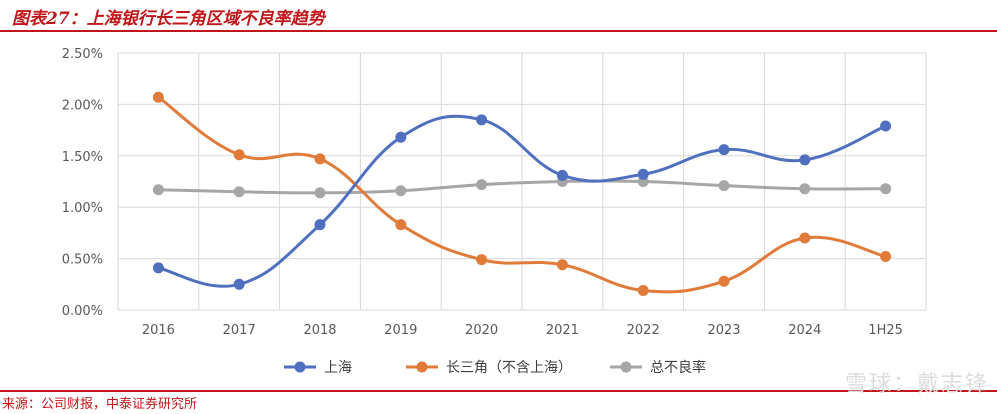 This screenshot has width=997, height=414. I want to click on x-tick-label: 2019, so click(400, 330).